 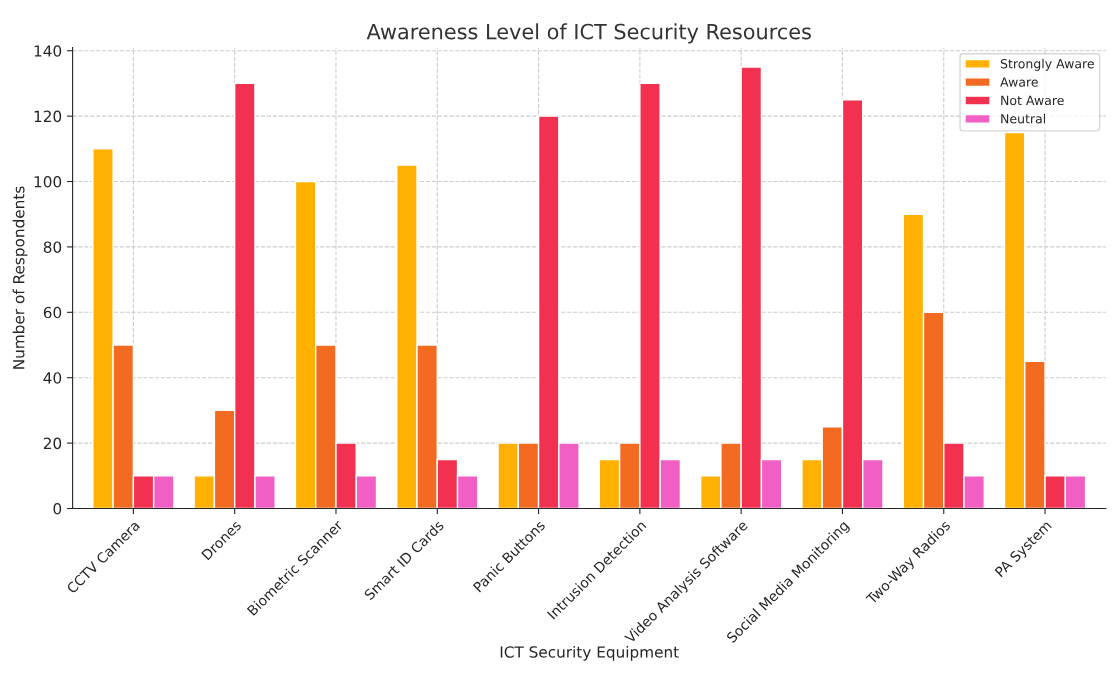 I want to click on y-tick-label: 100, so click(x=48, y=181).